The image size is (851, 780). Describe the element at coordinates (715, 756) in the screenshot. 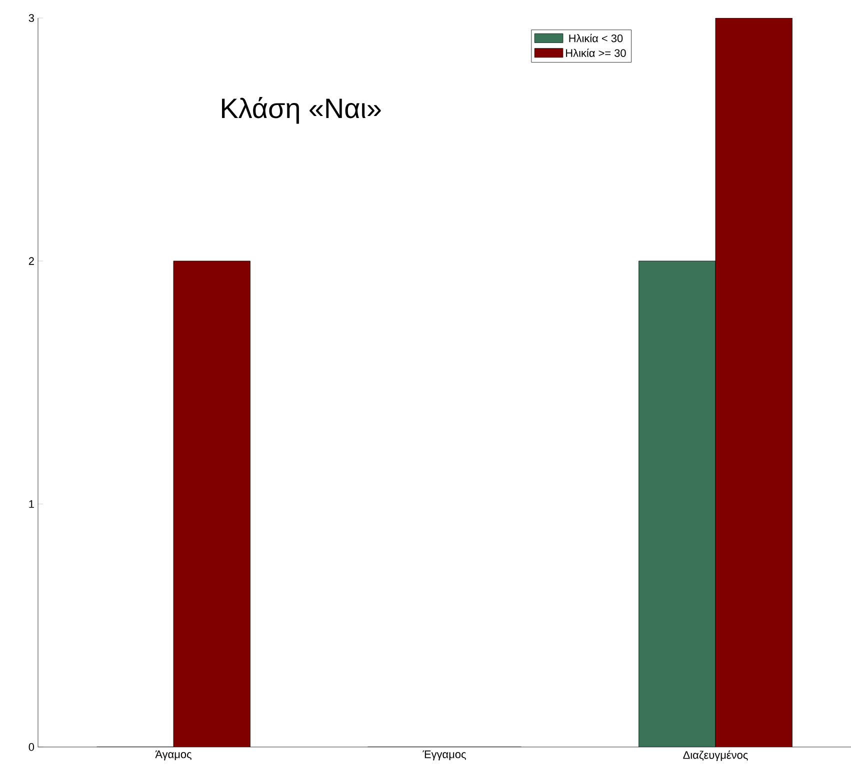

I see `x-tick-label: Διαζευγμένος` at that location.